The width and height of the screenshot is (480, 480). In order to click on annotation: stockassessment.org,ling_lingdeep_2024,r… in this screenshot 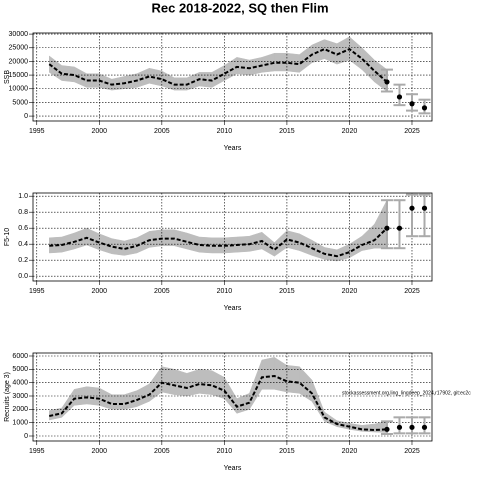, I will do `click(406, 394)`.